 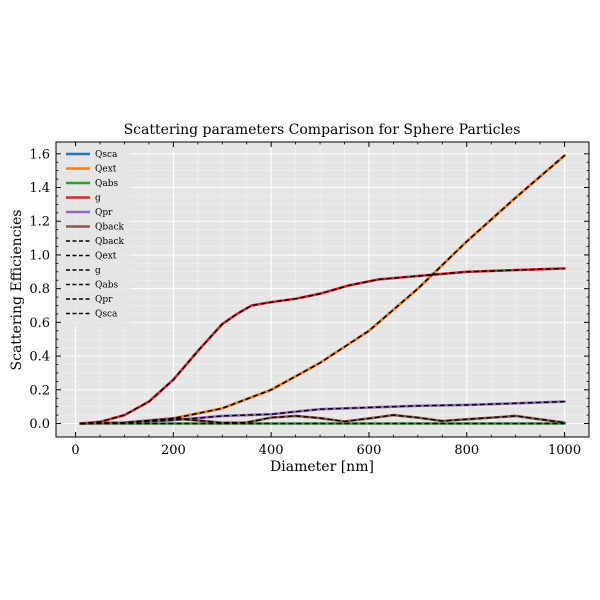 I want to click on series-line-qback-dashed, so click(x=322, y=419).